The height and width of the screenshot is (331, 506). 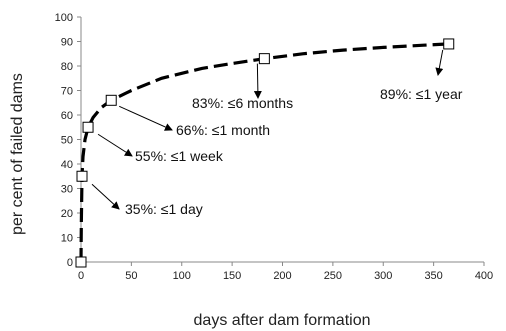 I want to click on annotation-label: 89%: ≤1 year, so click(x=421, y=94).